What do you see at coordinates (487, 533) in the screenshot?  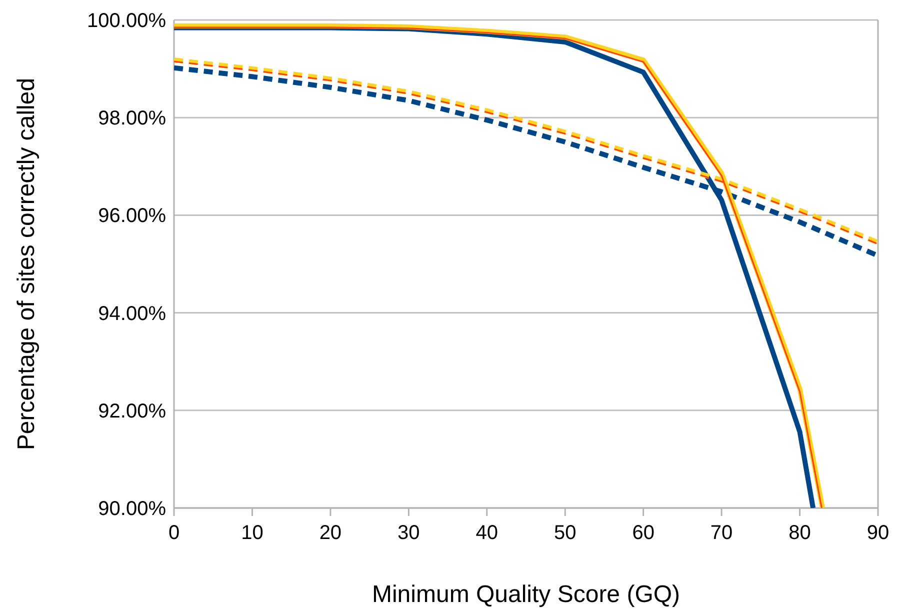 I see `x-tick-label: 40` at bounding box center [487, 533].